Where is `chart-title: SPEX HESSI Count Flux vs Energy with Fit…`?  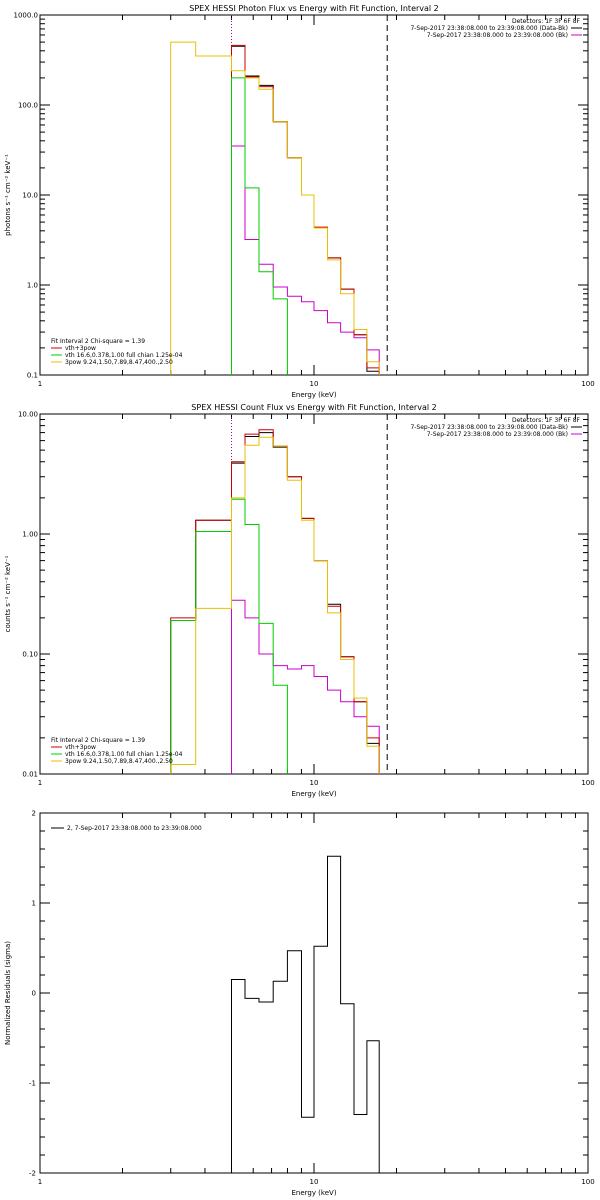 chart-title: SPEX HESSI Count Flux vs Energy with Fit… is located at coordinates (313, 407).